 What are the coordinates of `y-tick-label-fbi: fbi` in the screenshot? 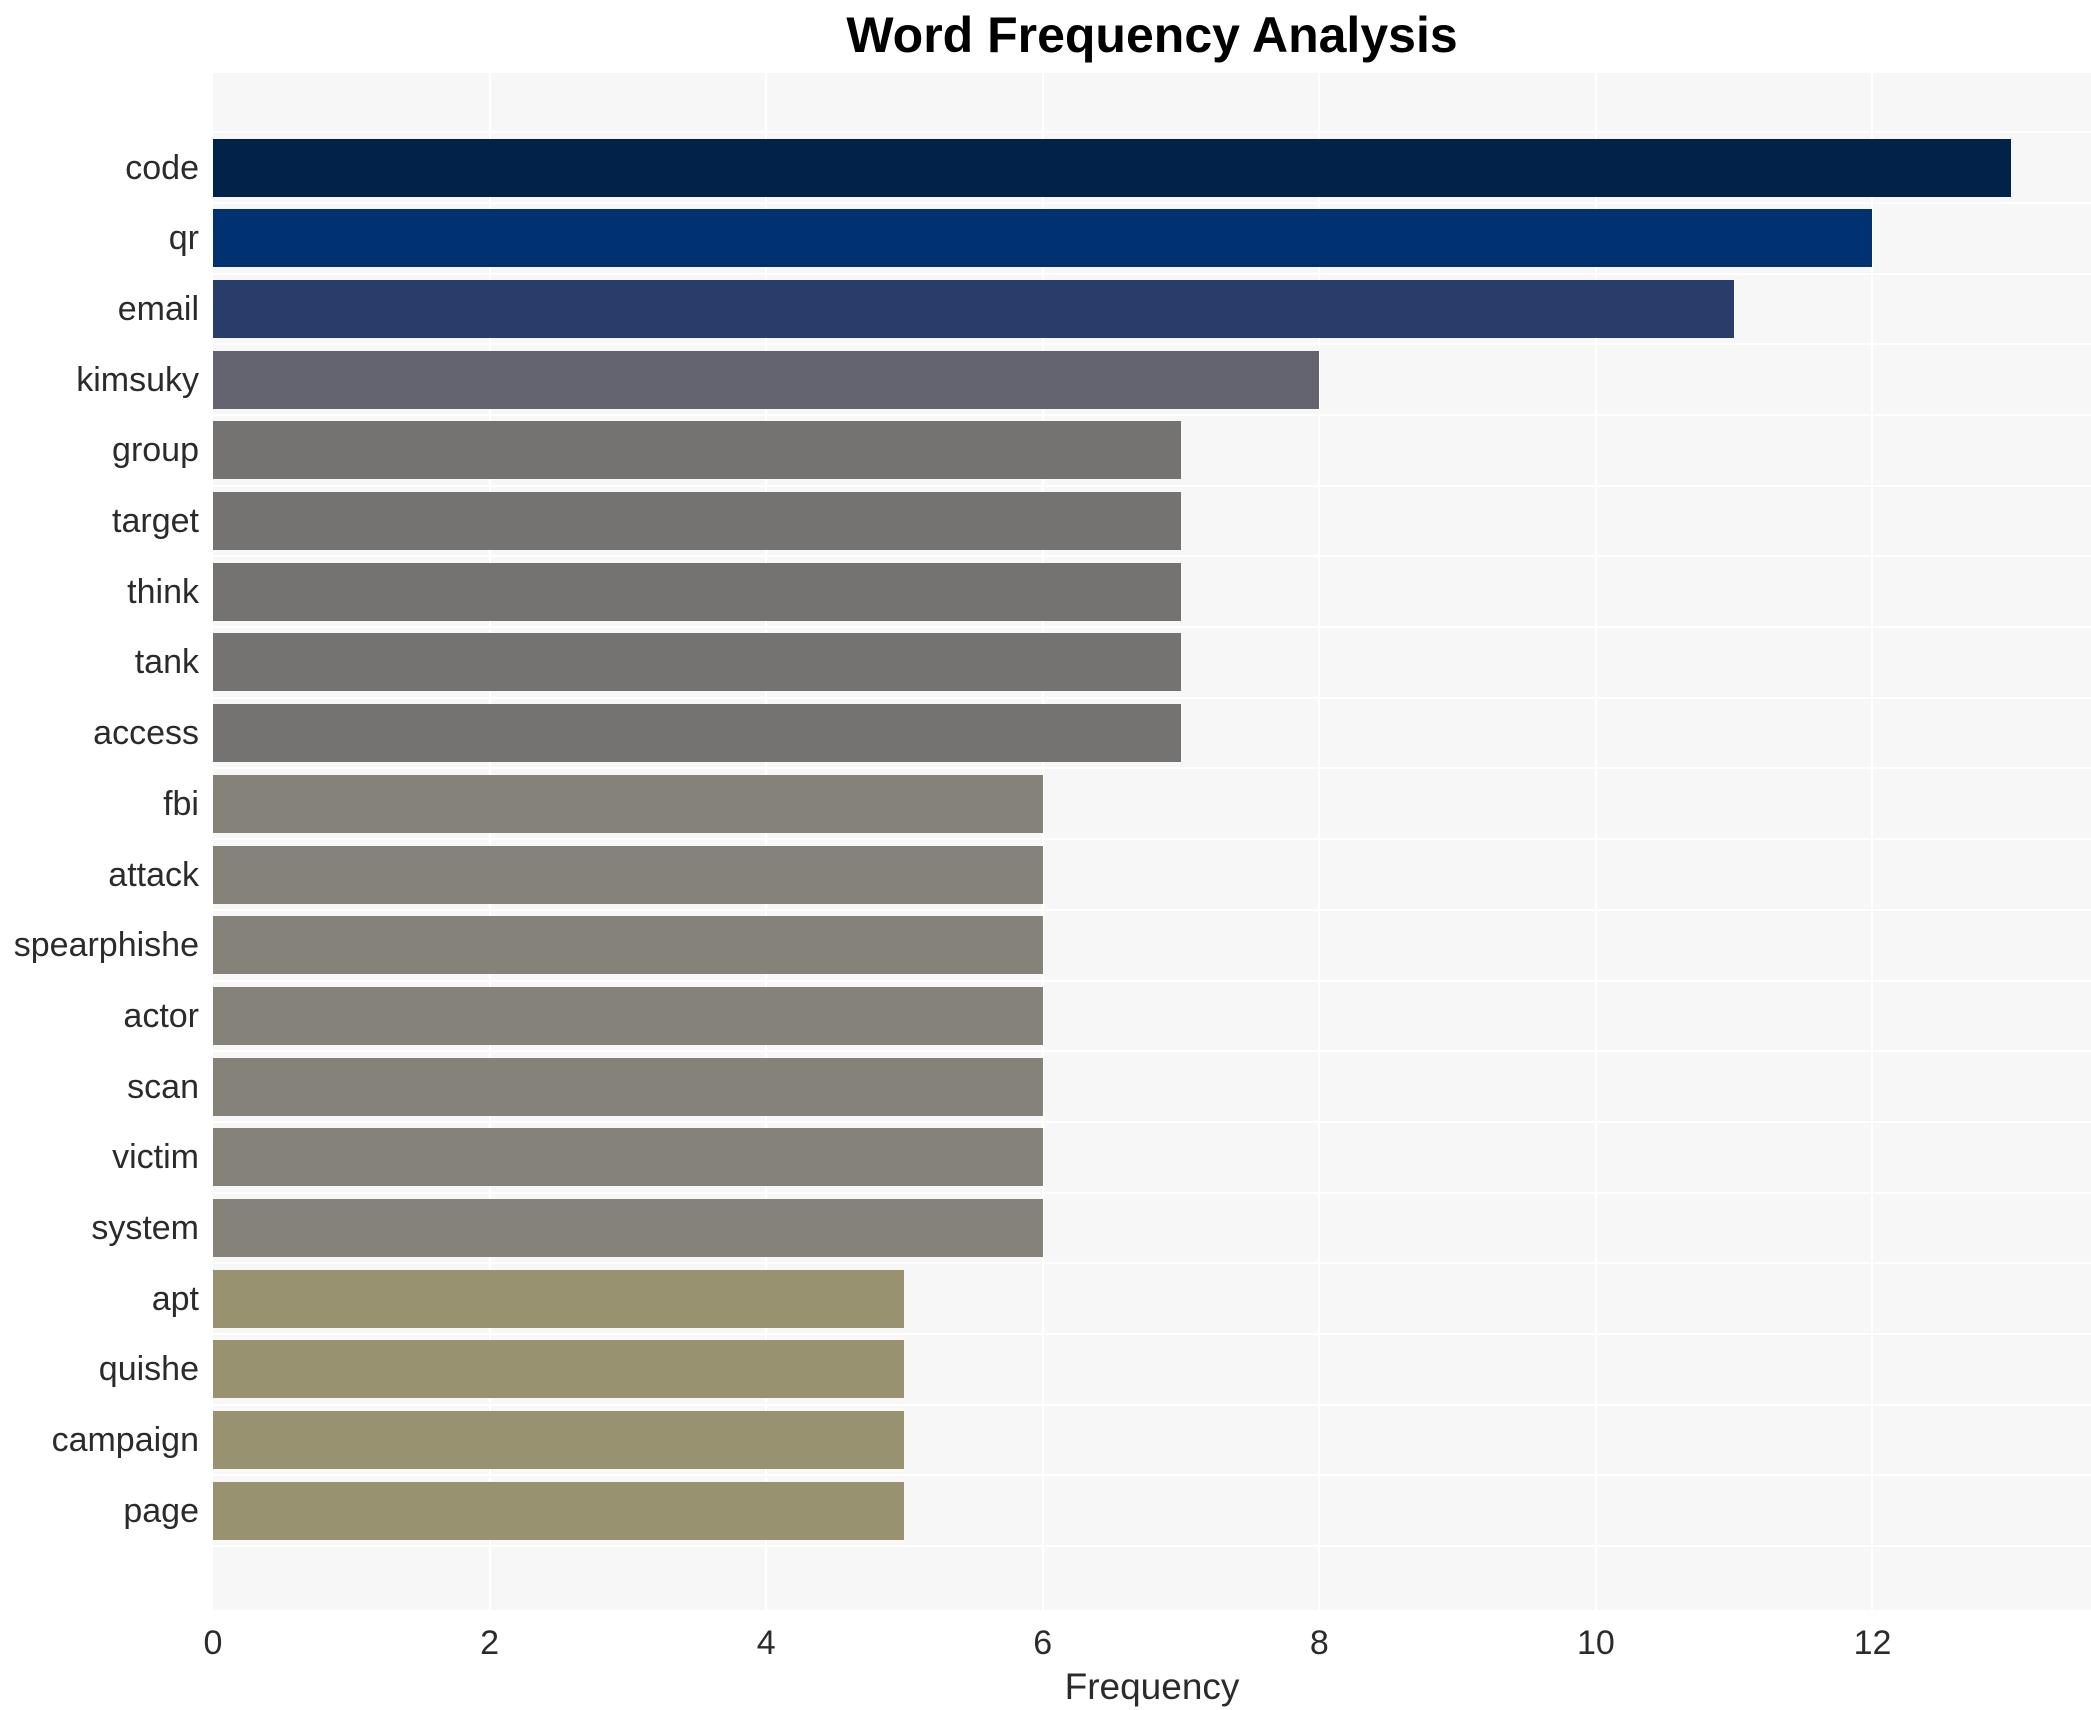 It's located at (181, 803).